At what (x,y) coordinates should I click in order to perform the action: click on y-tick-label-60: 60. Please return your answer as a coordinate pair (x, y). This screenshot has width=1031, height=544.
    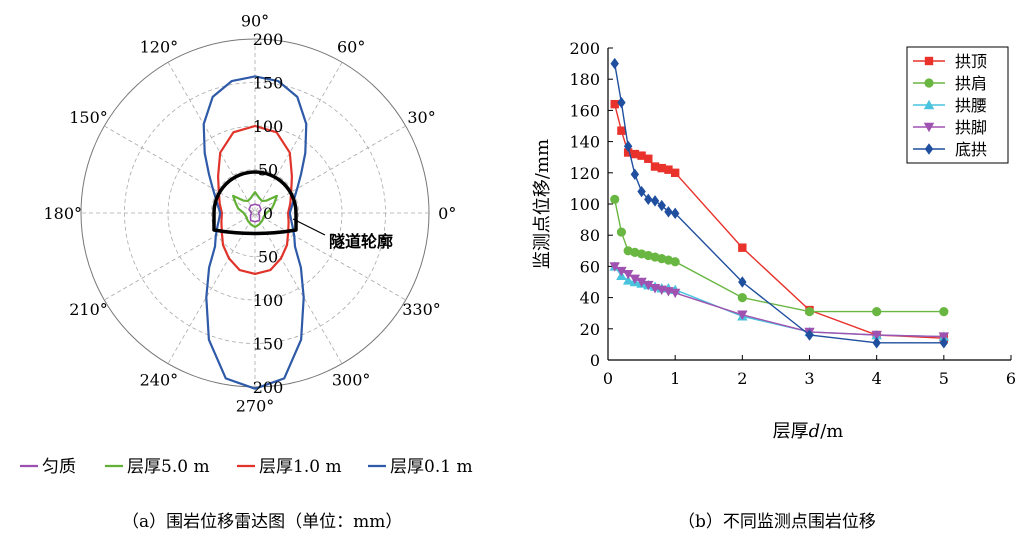
    Looking at the image, I should click on (590, 266).